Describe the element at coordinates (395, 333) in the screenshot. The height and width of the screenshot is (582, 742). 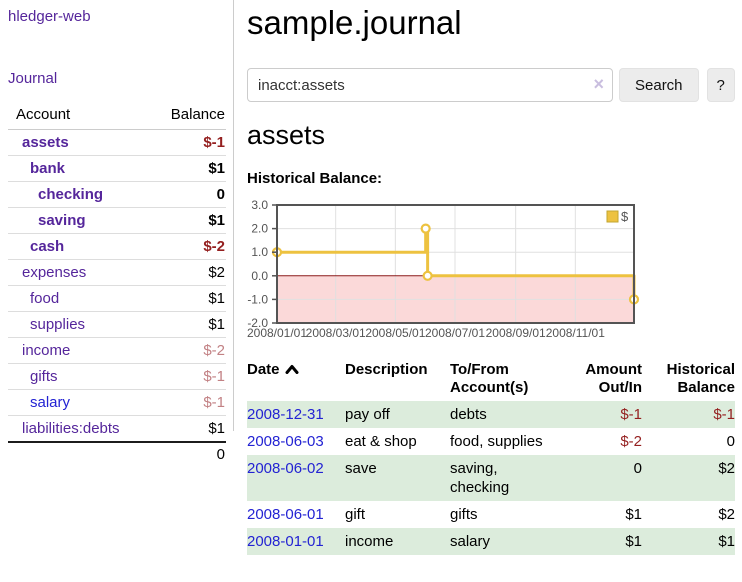
I see `x-tick-label: 2008/05/01` at that location.